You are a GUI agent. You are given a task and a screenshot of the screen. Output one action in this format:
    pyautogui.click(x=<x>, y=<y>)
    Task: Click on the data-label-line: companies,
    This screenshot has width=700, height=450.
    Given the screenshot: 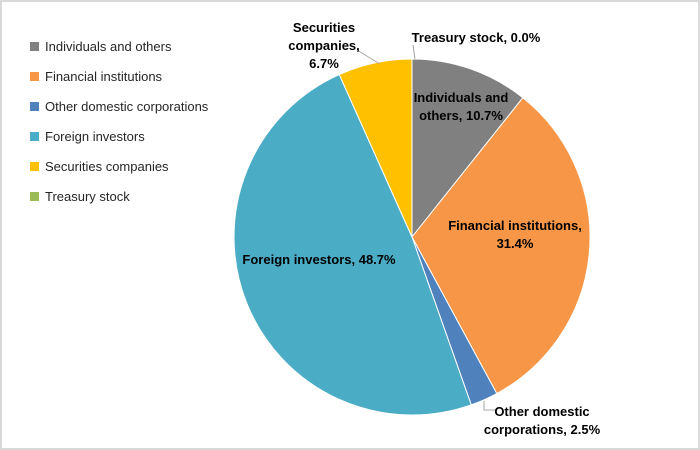 What is the action you would take?
    pyautogui.click(x=324, y=45)
    